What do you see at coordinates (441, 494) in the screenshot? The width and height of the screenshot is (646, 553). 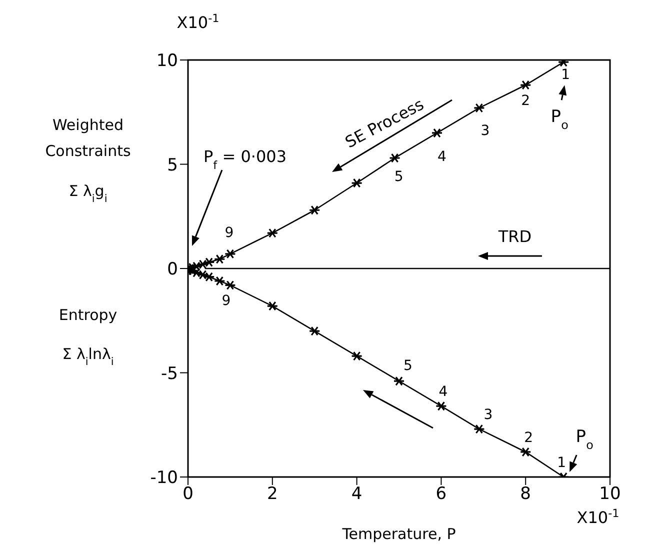 I see `x-tick-label: 6` at bounding box center [441, 494].